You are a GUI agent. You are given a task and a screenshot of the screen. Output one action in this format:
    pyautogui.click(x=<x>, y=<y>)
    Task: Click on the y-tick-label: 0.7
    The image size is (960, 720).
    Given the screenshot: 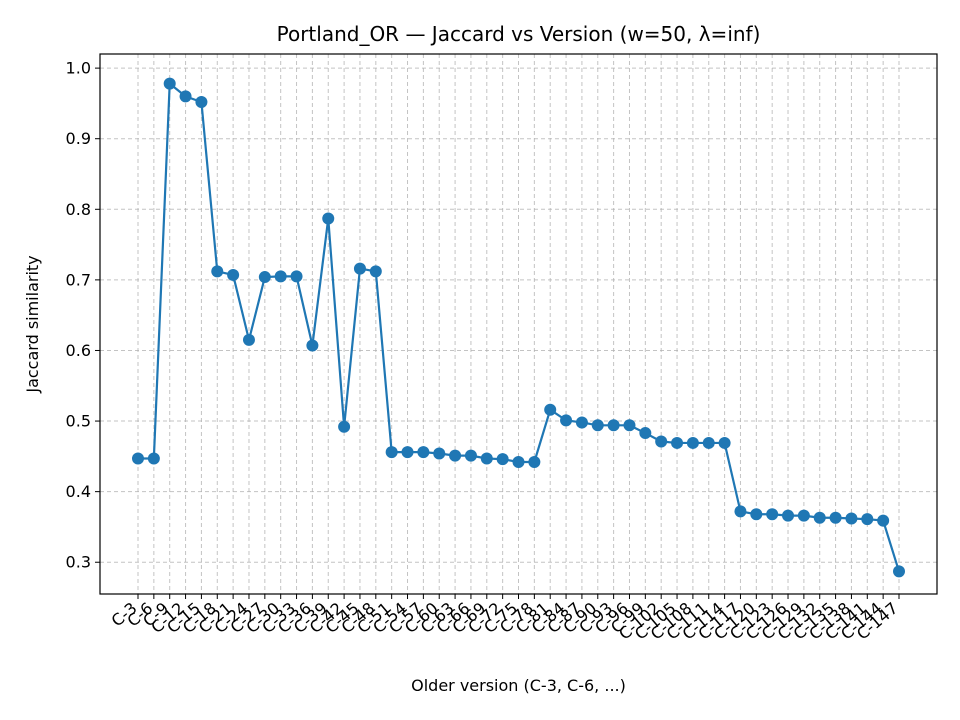 What is the action you would take?
    pyautogui.click(x=78, y=279)
    